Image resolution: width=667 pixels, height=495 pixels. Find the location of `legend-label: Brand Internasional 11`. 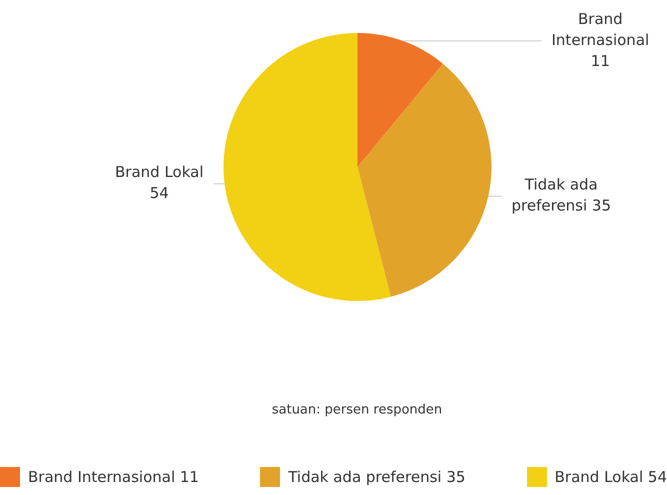

legend-label: Brand Internasional 11 is located at coordinates (113, 477).